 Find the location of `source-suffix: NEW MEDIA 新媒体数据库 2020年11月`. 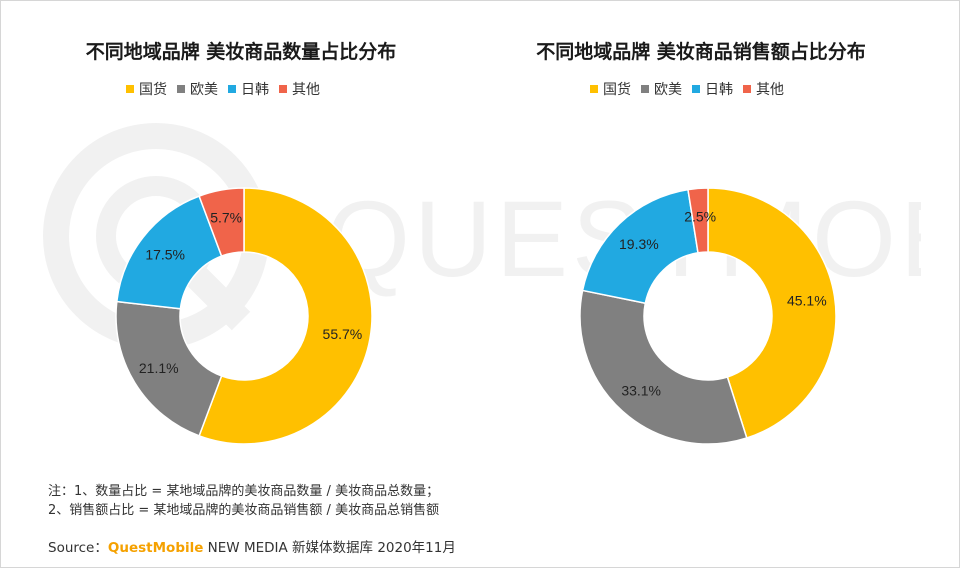

source-suffix: NEW MEDIA 新媒体数据库 2020年11月 is located at coordinates (329, 548).